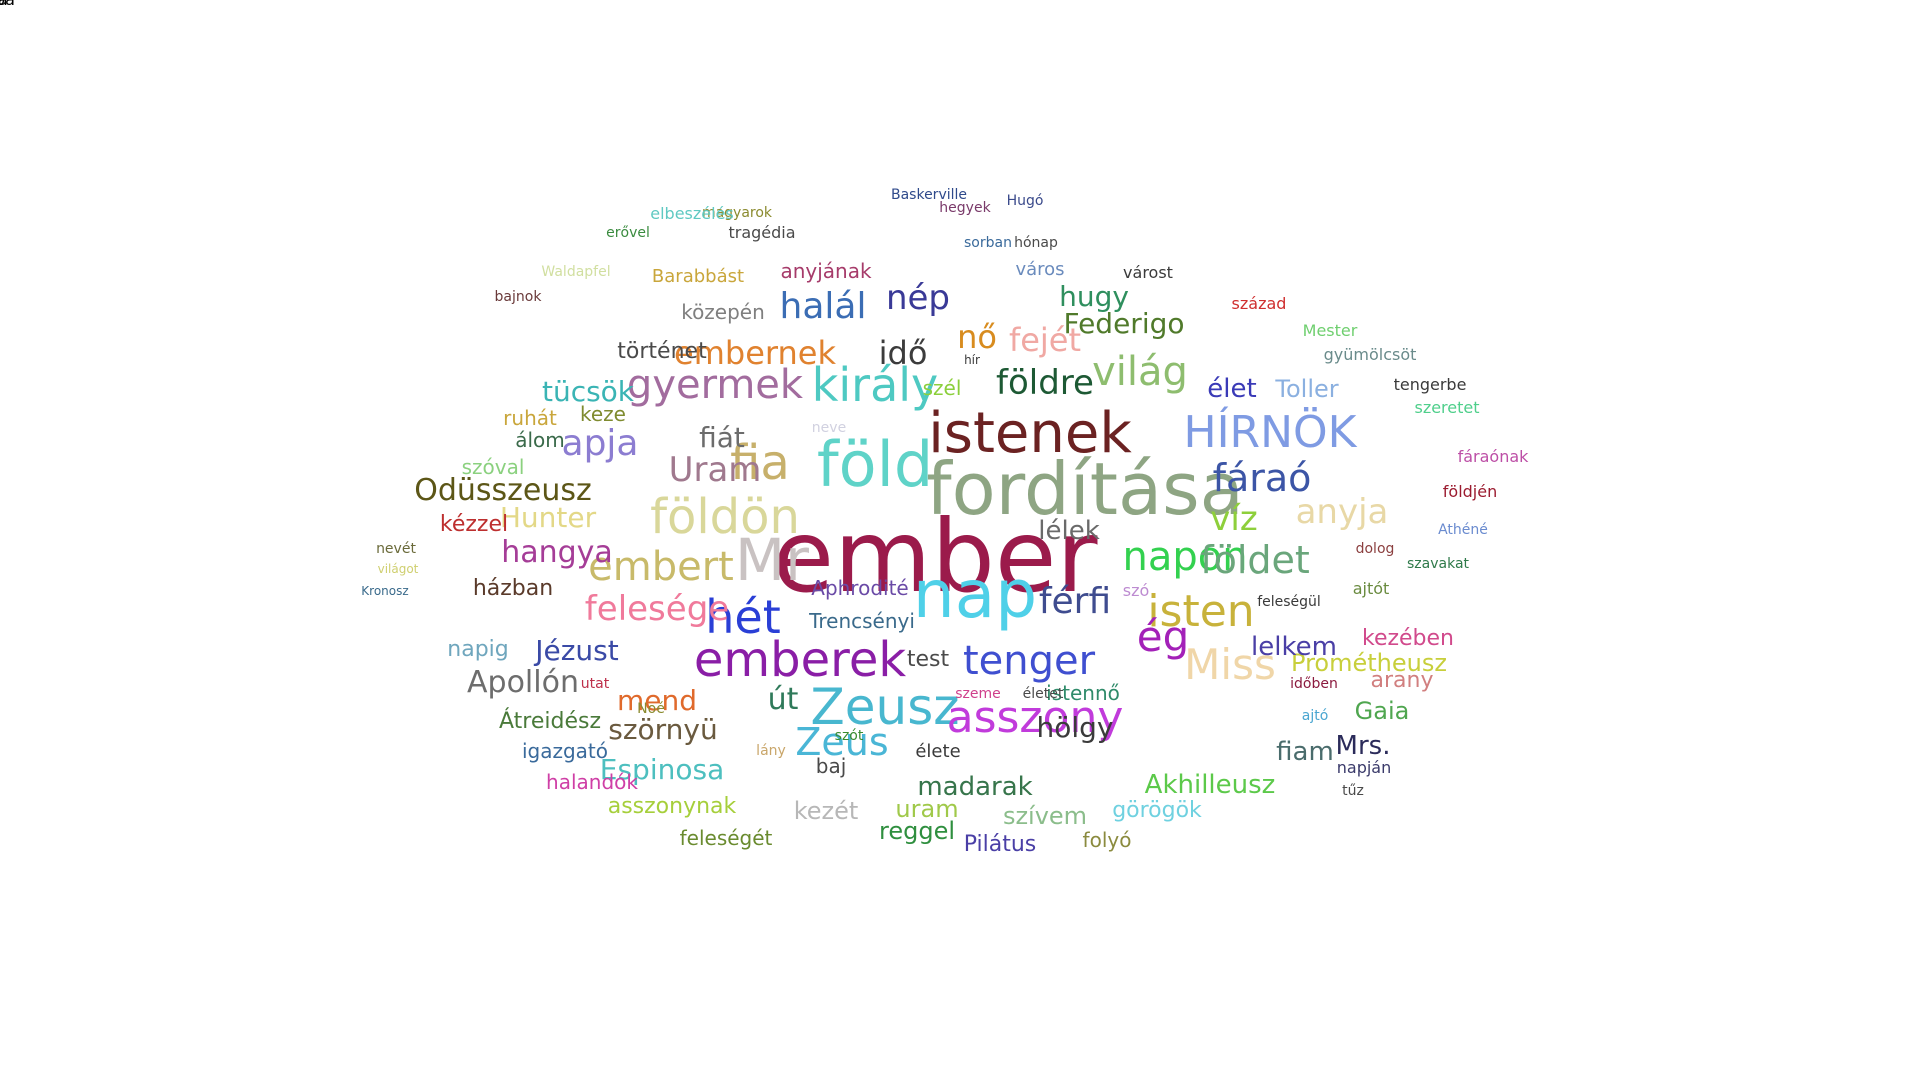 The width and height of the screenshot is (1920, 1080). I want to click on word-faraonak: fáraónak, so click(1493, 456).